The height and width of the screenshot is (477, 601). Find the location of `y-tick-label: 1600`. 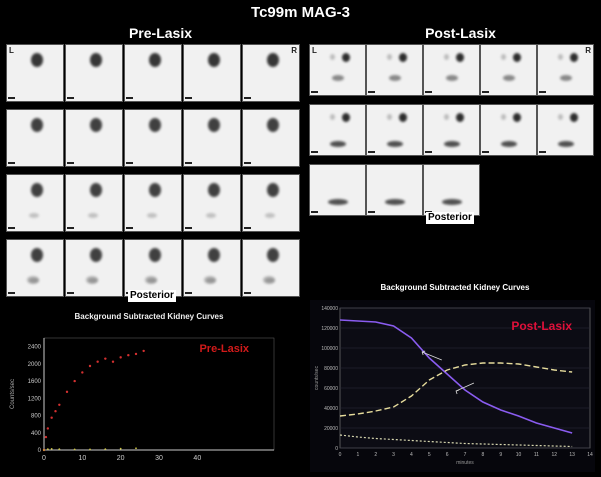

y-tick-label: 1600 is located at coordinates (35, 382).